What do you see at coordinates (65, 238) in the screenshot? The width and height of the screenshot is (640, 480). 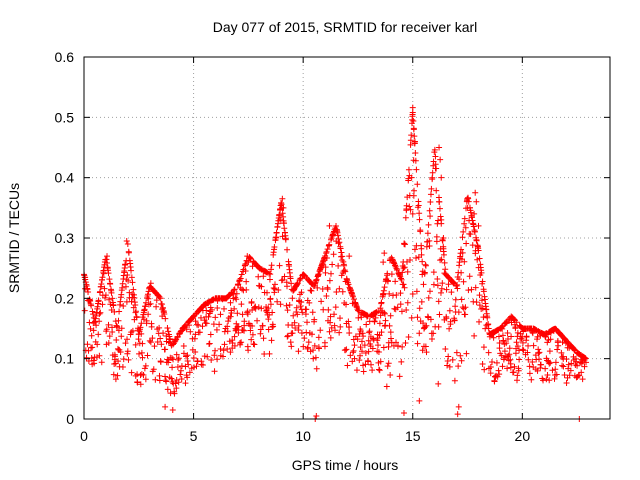 I see `y-tick-label: 0.3` at bounding box center [65, 238].